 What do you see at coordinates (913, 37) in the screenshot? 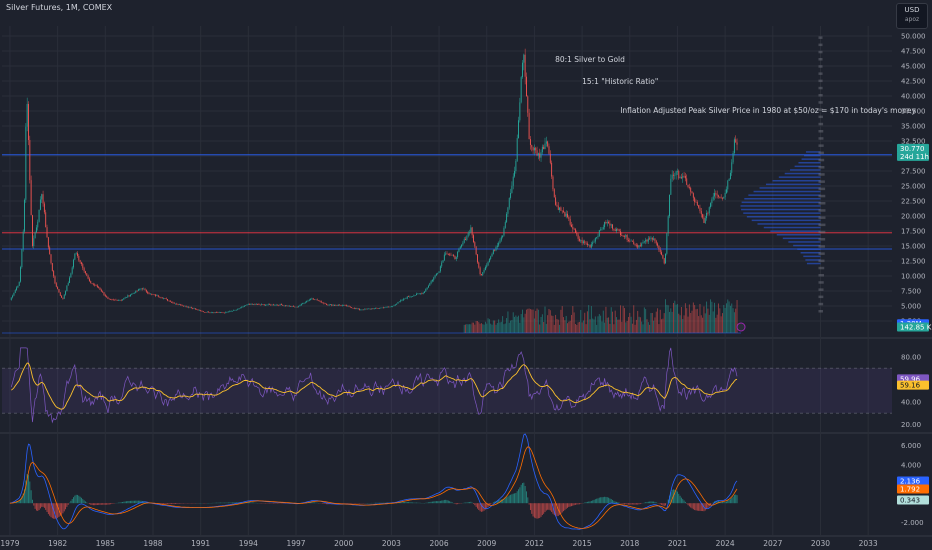
I see `y-tick-label: 50.000` at bounding box center [913, 37].